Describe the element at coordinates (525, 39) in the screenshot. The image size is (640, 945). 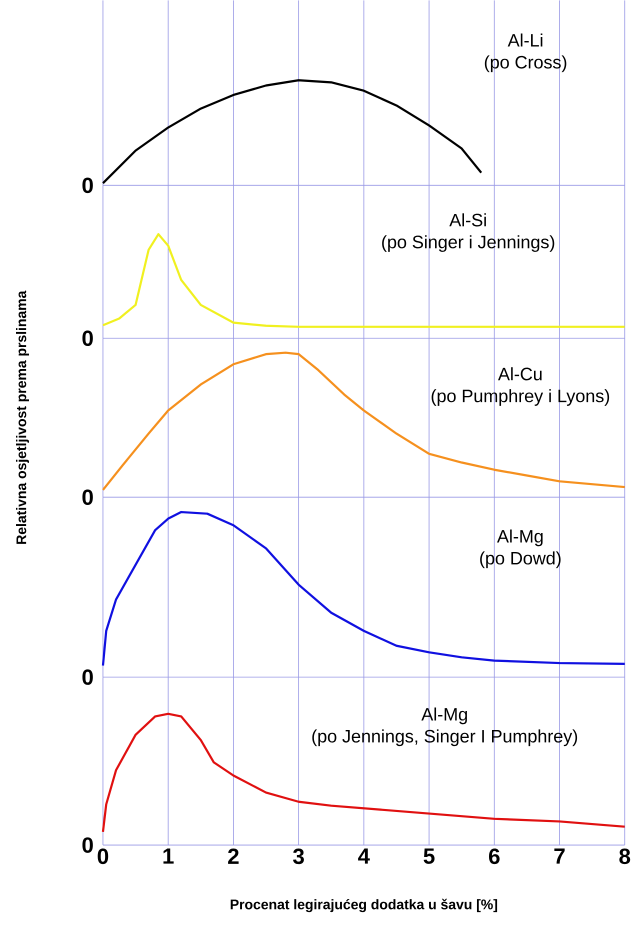
I see `chart-title: Al-Li` at that location.